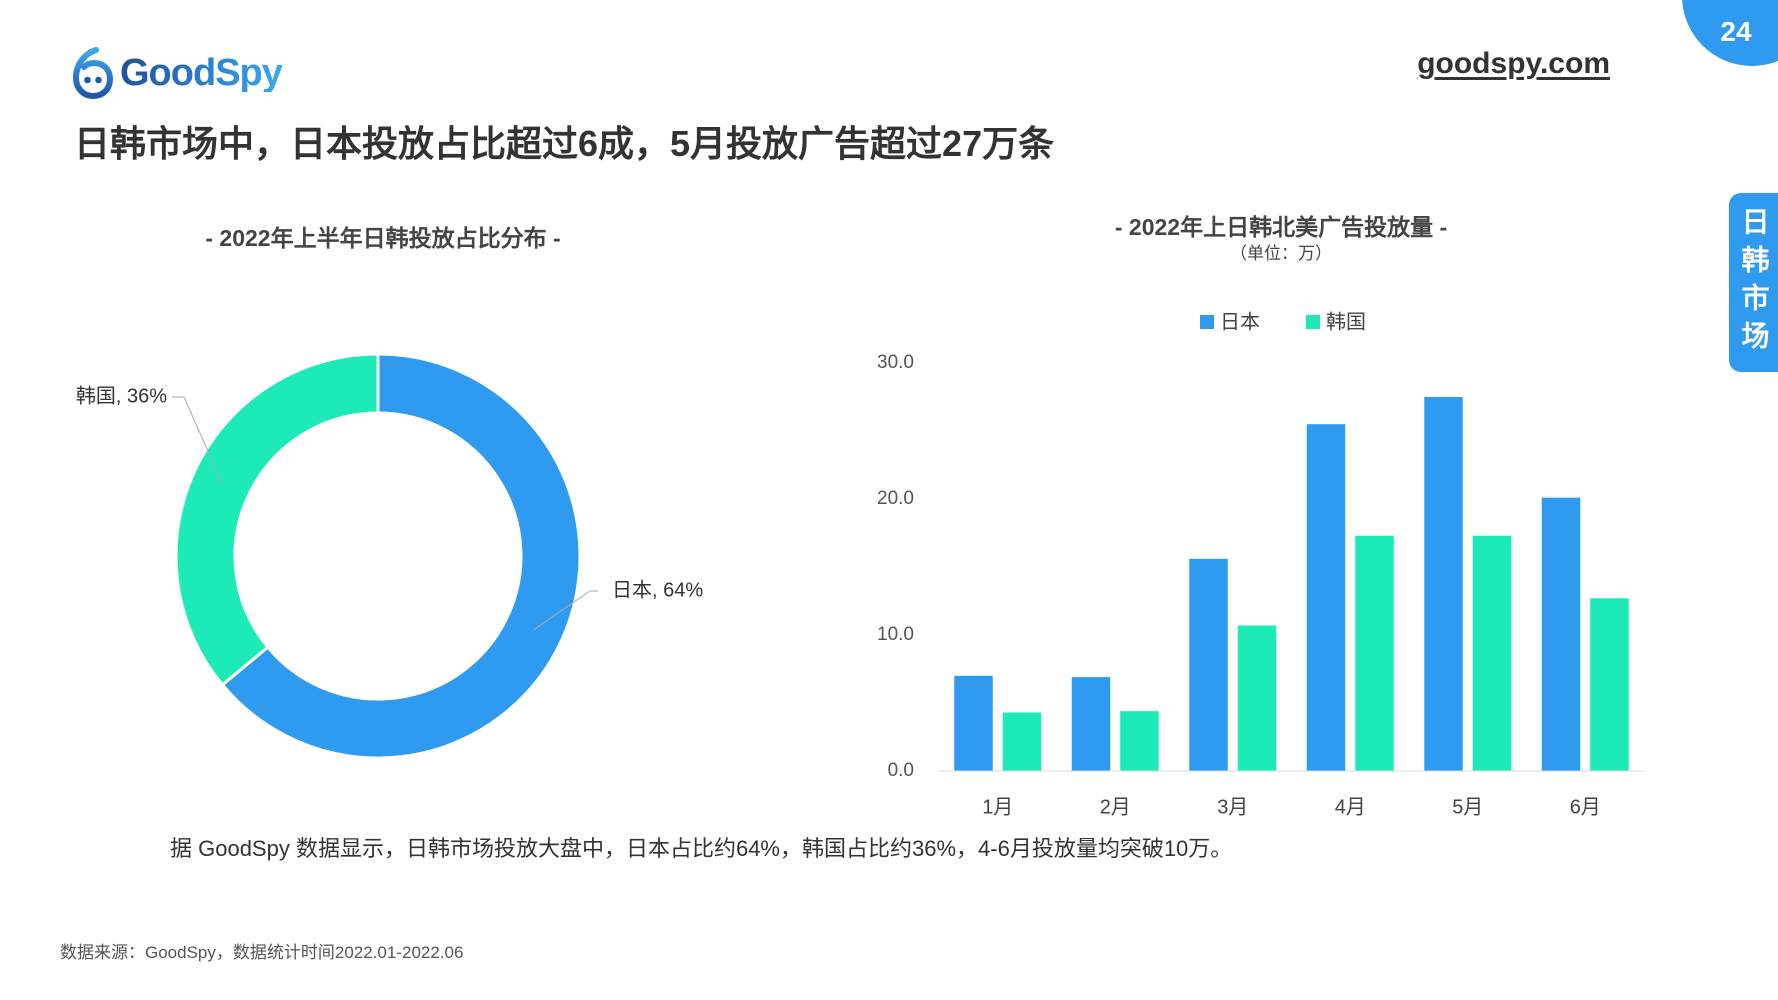 This screenshot has width=1778, height=1000. What do you see at coordinates (262, 952) in the screenshot?
I see `data-source-note: 数据来源：GoodSpy，数据统计时间2022.01-2022.06` at bounding box center [262, 952].